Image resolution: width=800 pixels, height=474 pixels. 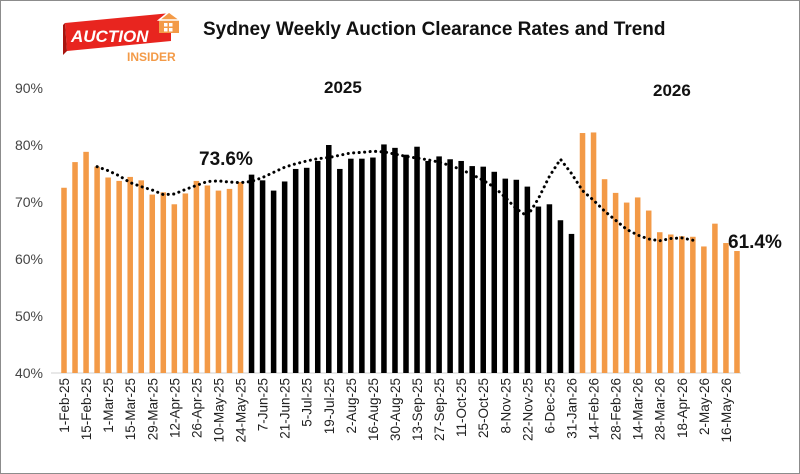 I want to click on x-tick-label: 30-Aug-25, so click(x=395, y=409).